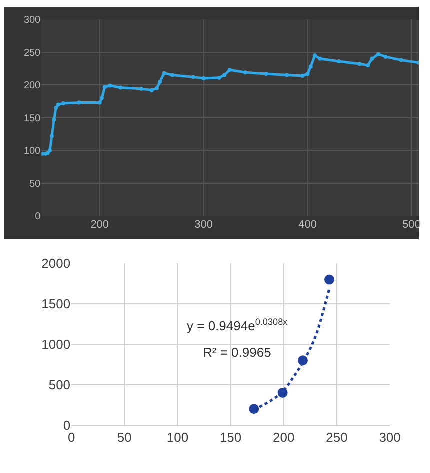 This screenshot has height=473, width=430. Describe the element at coordinates (124, 437) in the screenshot. I see `x-tick-label: 50` at that location.